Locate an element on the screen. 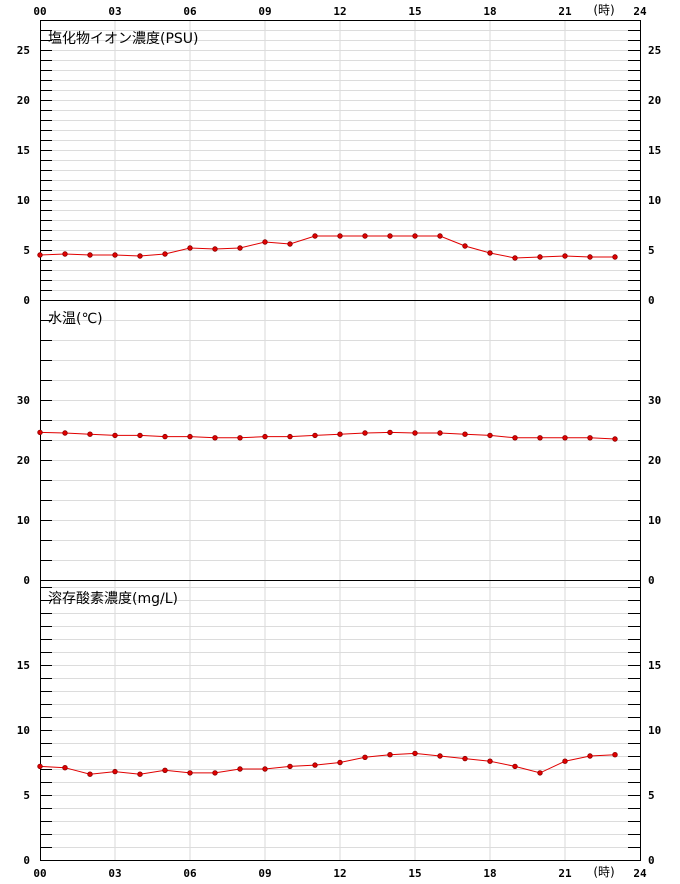 This screenshot has width=680, height=884. x-tick-label-bottom: 21 is located at coordinates (565, 873).